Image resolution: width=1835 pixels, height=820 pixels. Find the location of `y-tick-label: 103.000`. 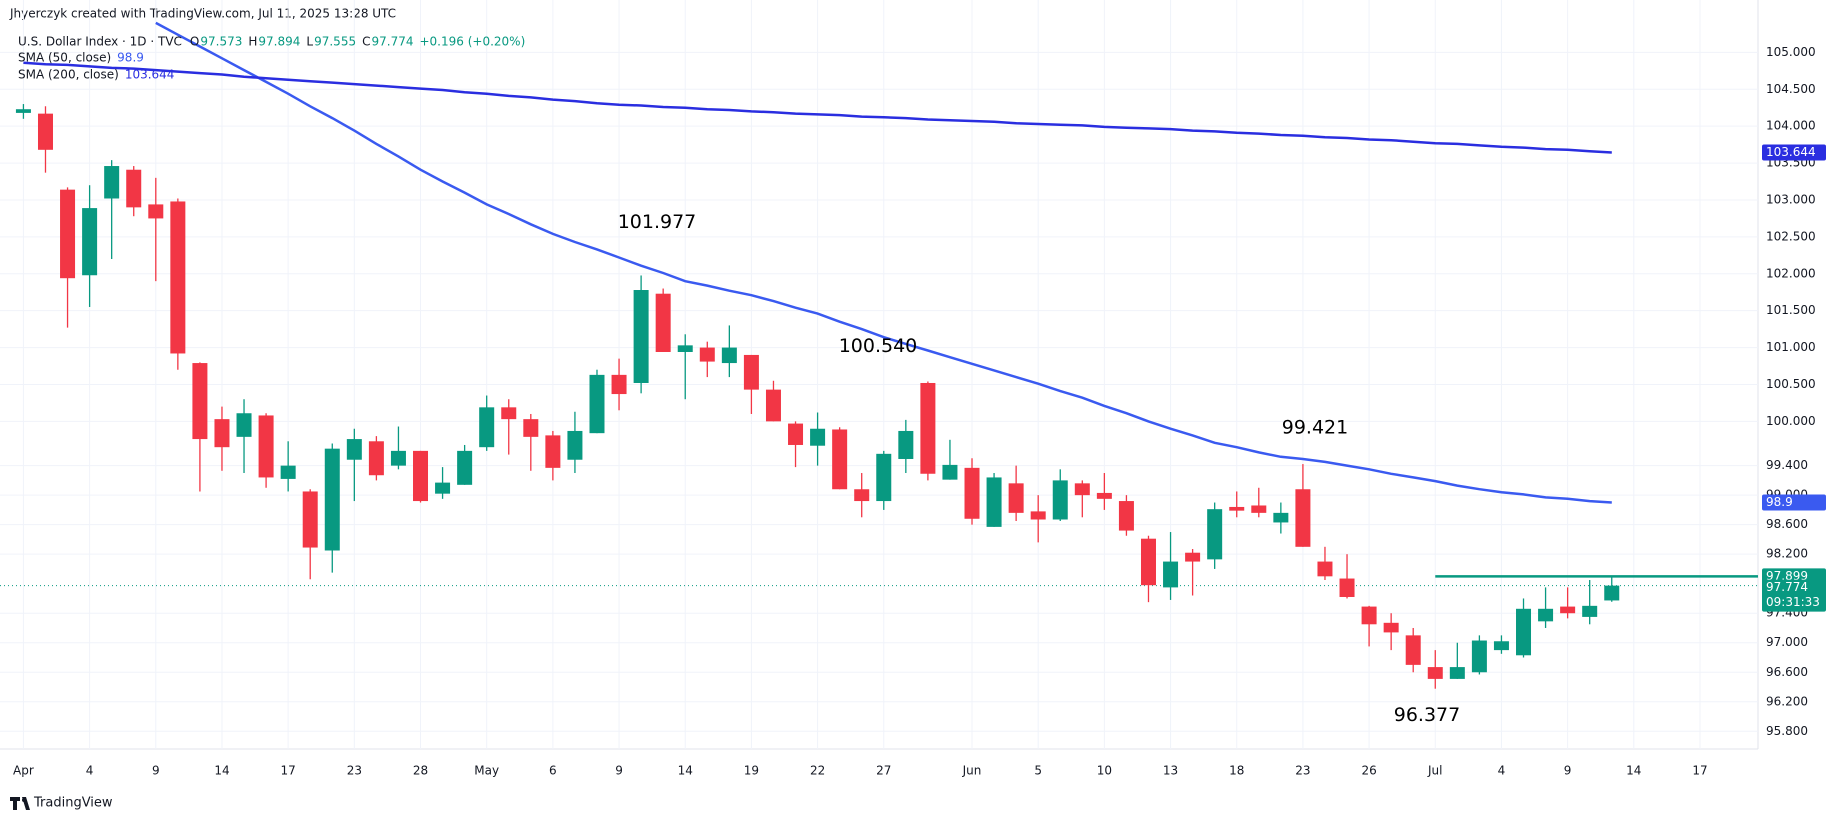

y-tick-label: 103.000 is located at coordinates (1791, 199).